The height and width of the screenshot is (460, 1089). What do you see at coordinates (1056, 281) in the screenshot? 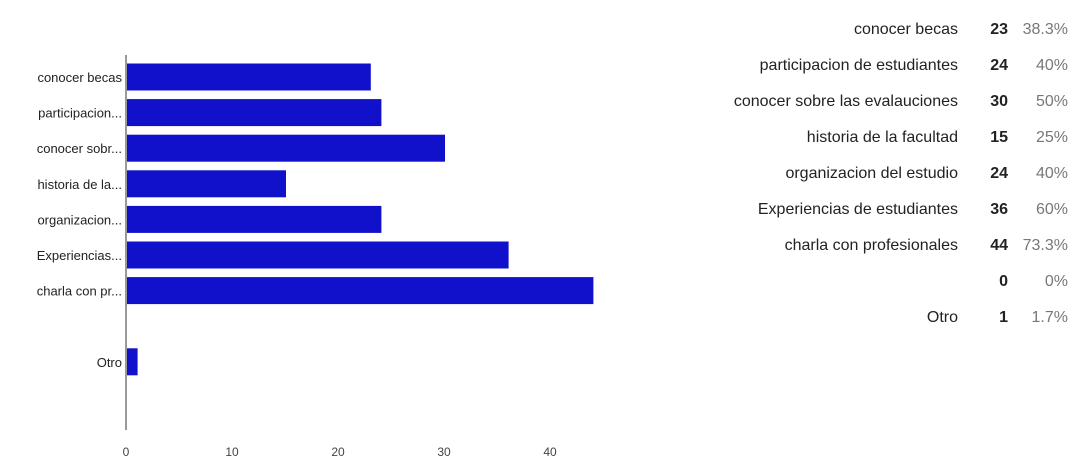
I see `summary-percent: 0%` at bounding box center [1056, 281].